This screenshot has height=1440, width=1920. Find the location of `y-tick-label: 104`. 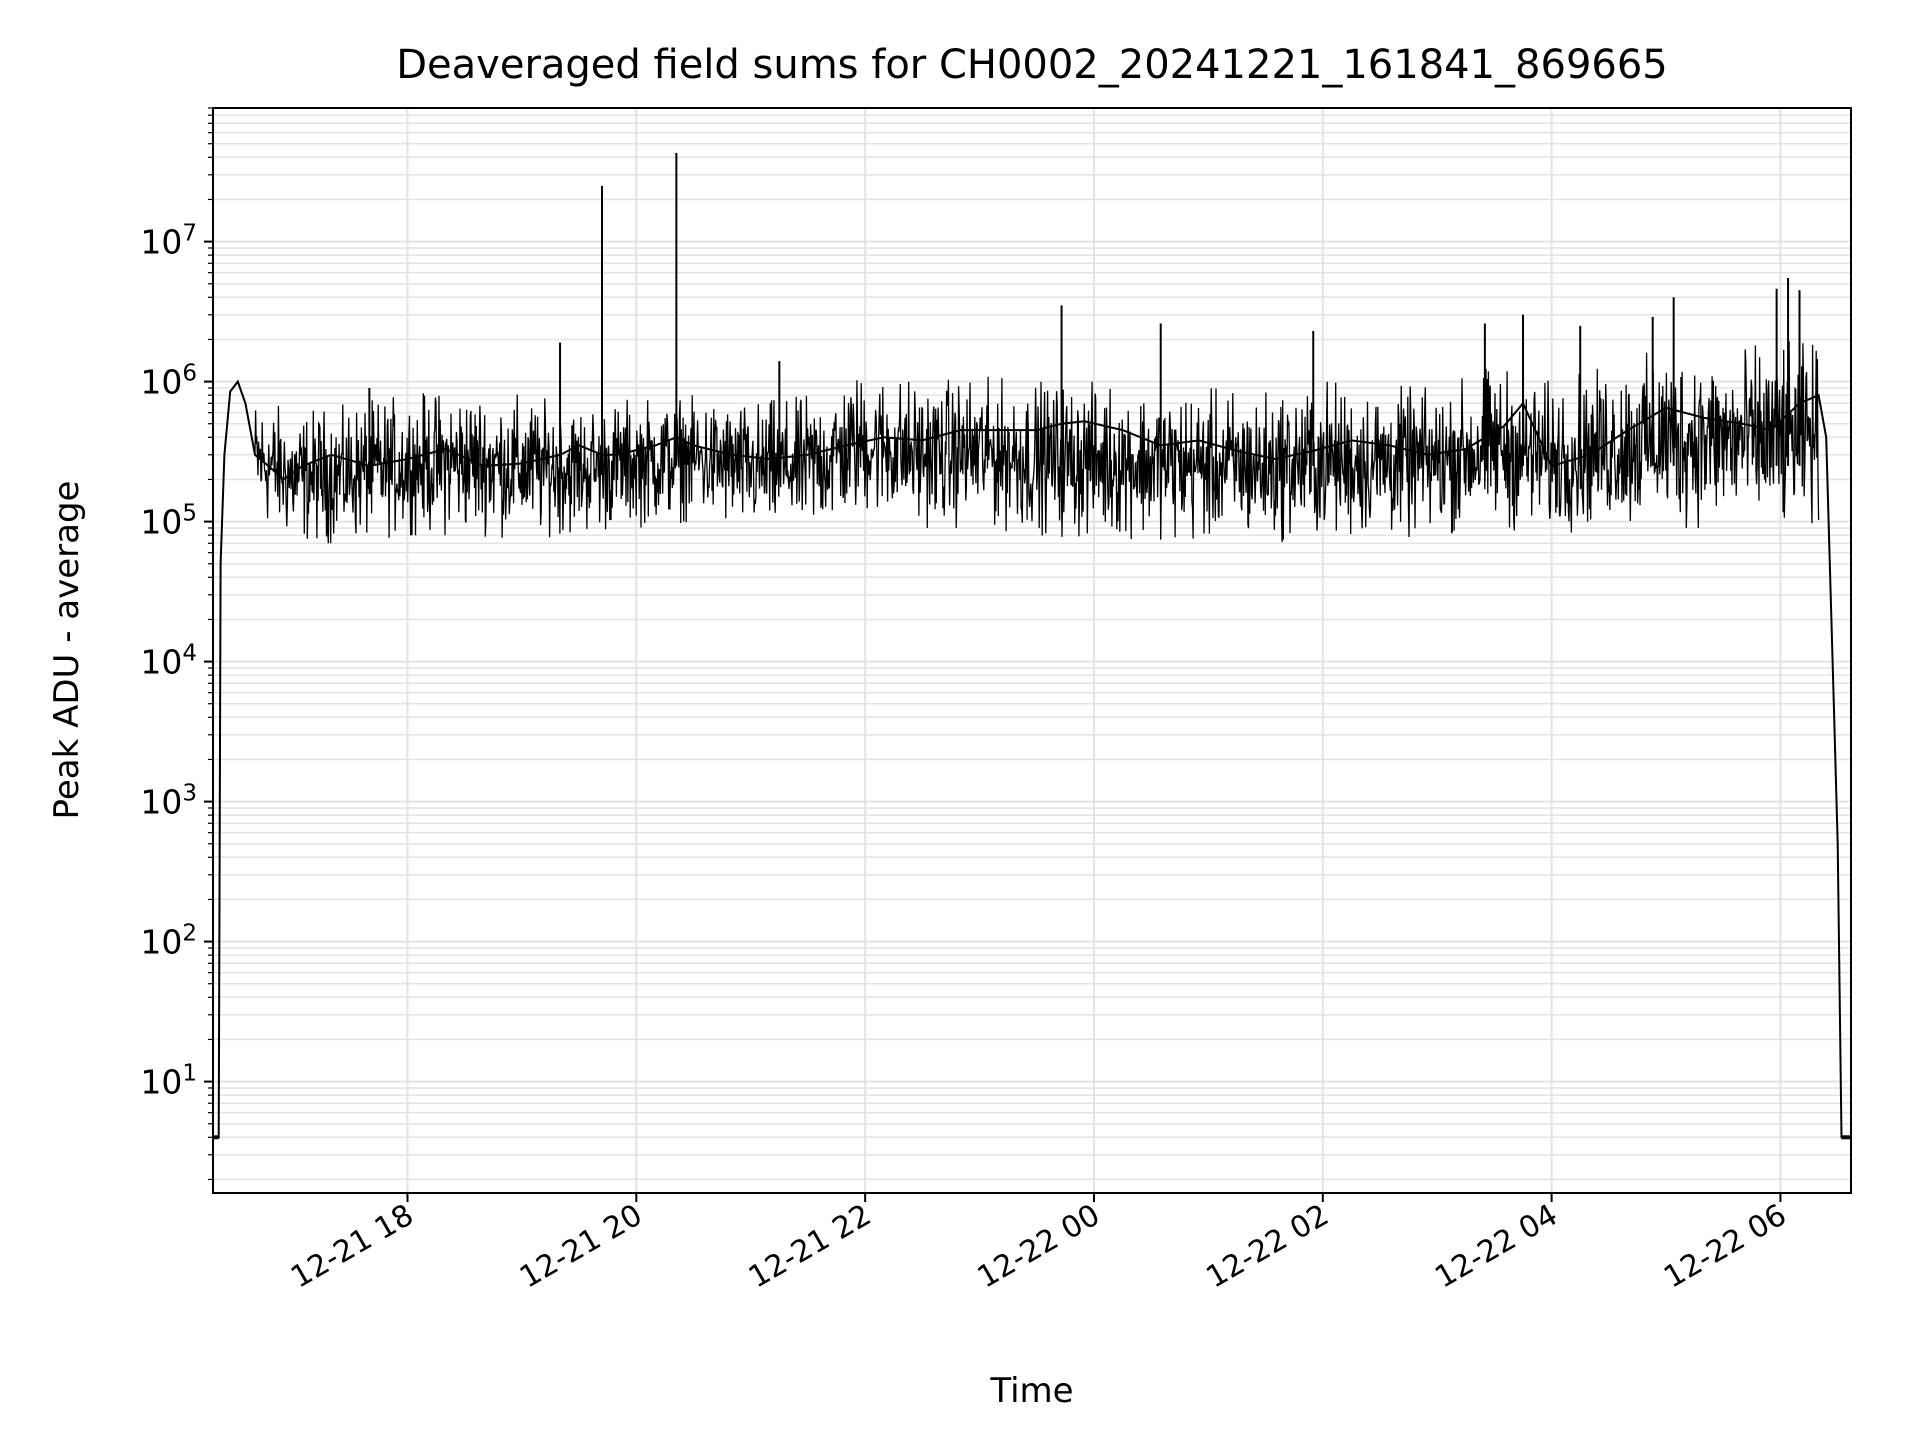

y-tick-label: 104 is located at coordinates (168, 661).